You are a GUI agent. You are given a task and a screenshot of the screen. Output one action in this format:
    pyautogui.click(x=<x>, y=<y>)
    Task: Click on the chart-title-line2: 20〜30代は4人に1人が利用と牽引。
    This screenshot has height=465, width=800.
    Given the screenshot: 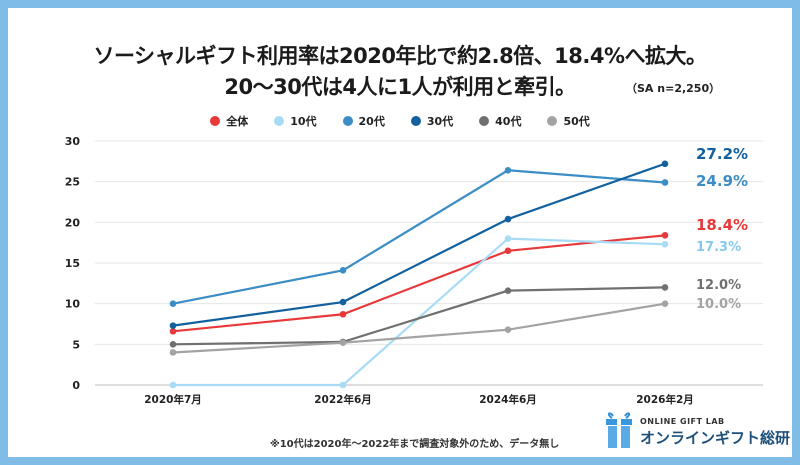 What is the action you would take?
    pyautogui.click(x=400, y=87)
    